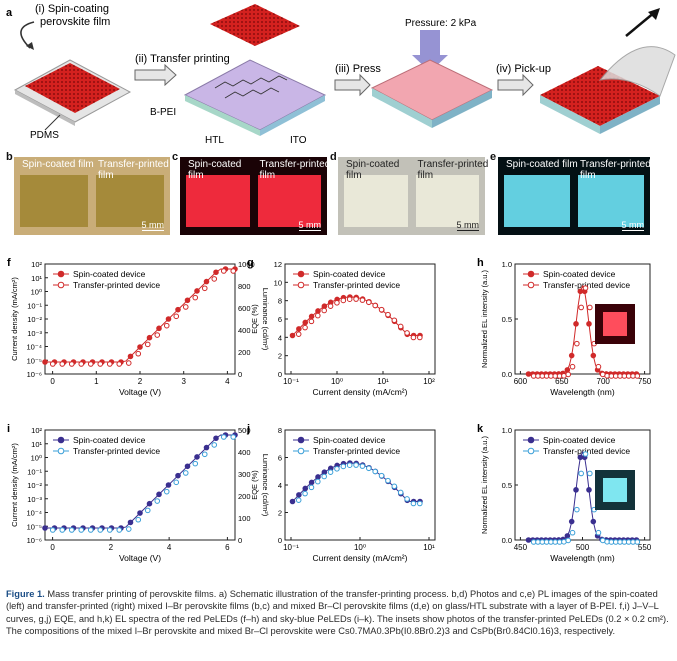  I want to click on pressed-edge-right, so click(462, 109).